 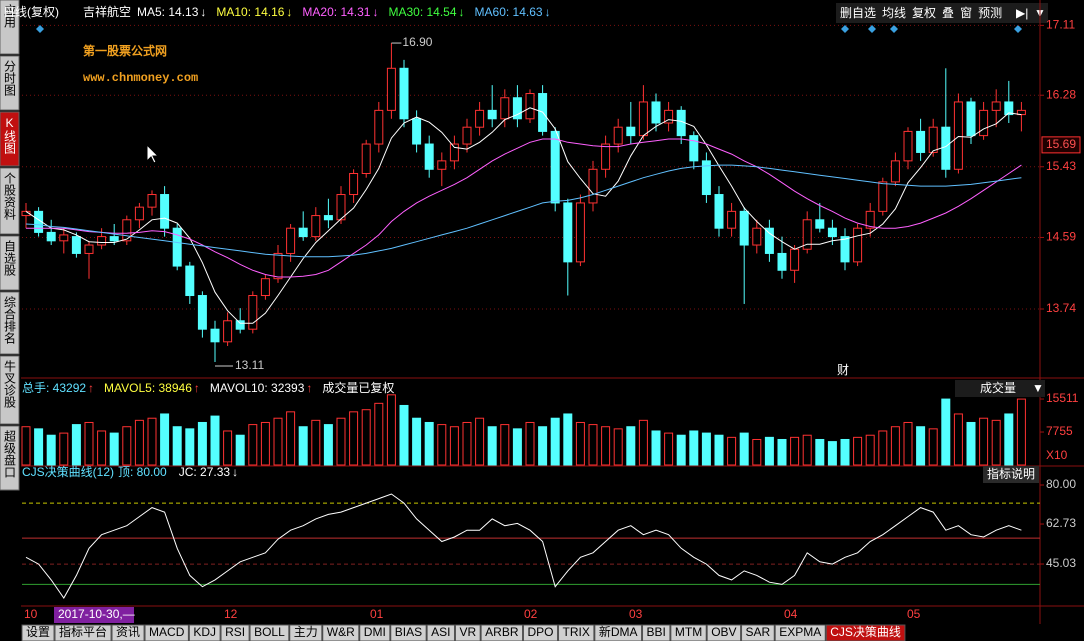 I want to click on tab: MACD, so click(x=167, y=632).